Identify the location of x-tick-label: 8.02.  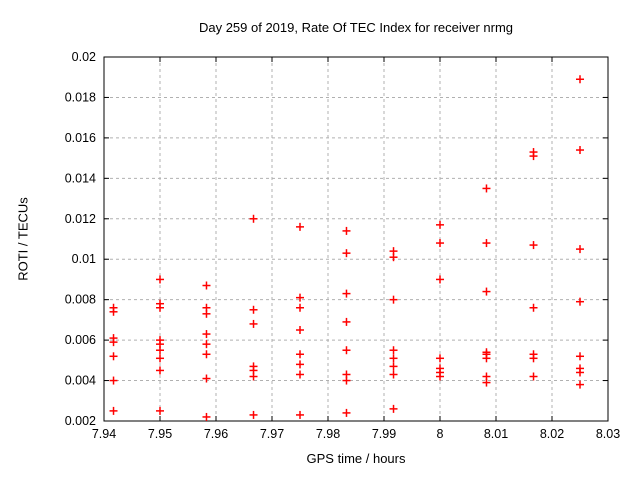
(552, 434).